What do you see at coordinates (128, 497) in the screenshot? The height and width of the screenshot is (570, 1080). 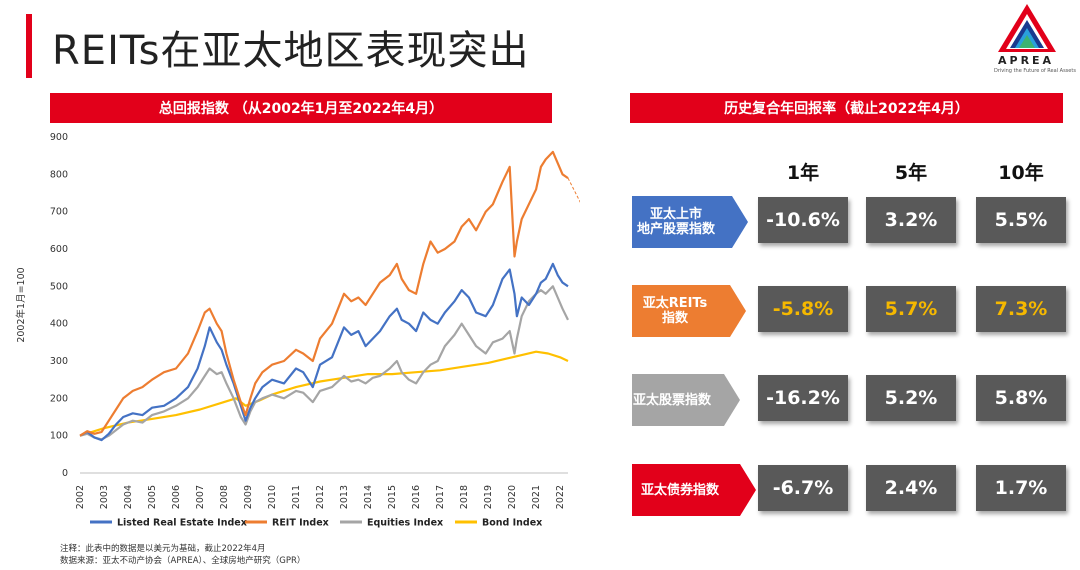 I see `x-tick-label: 2004` at bounding box center [128, 497].